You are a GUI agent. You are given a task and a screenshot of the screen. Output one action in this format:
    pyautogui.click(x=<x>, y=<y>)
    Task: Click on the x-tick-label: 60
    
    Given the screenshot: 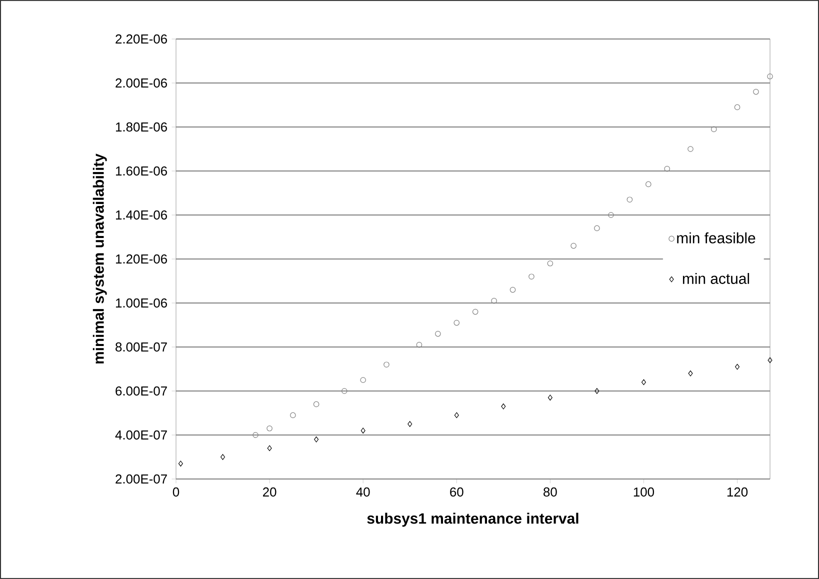 What is the action you would take?
    pyautogui.click(x=457, y=492)
    